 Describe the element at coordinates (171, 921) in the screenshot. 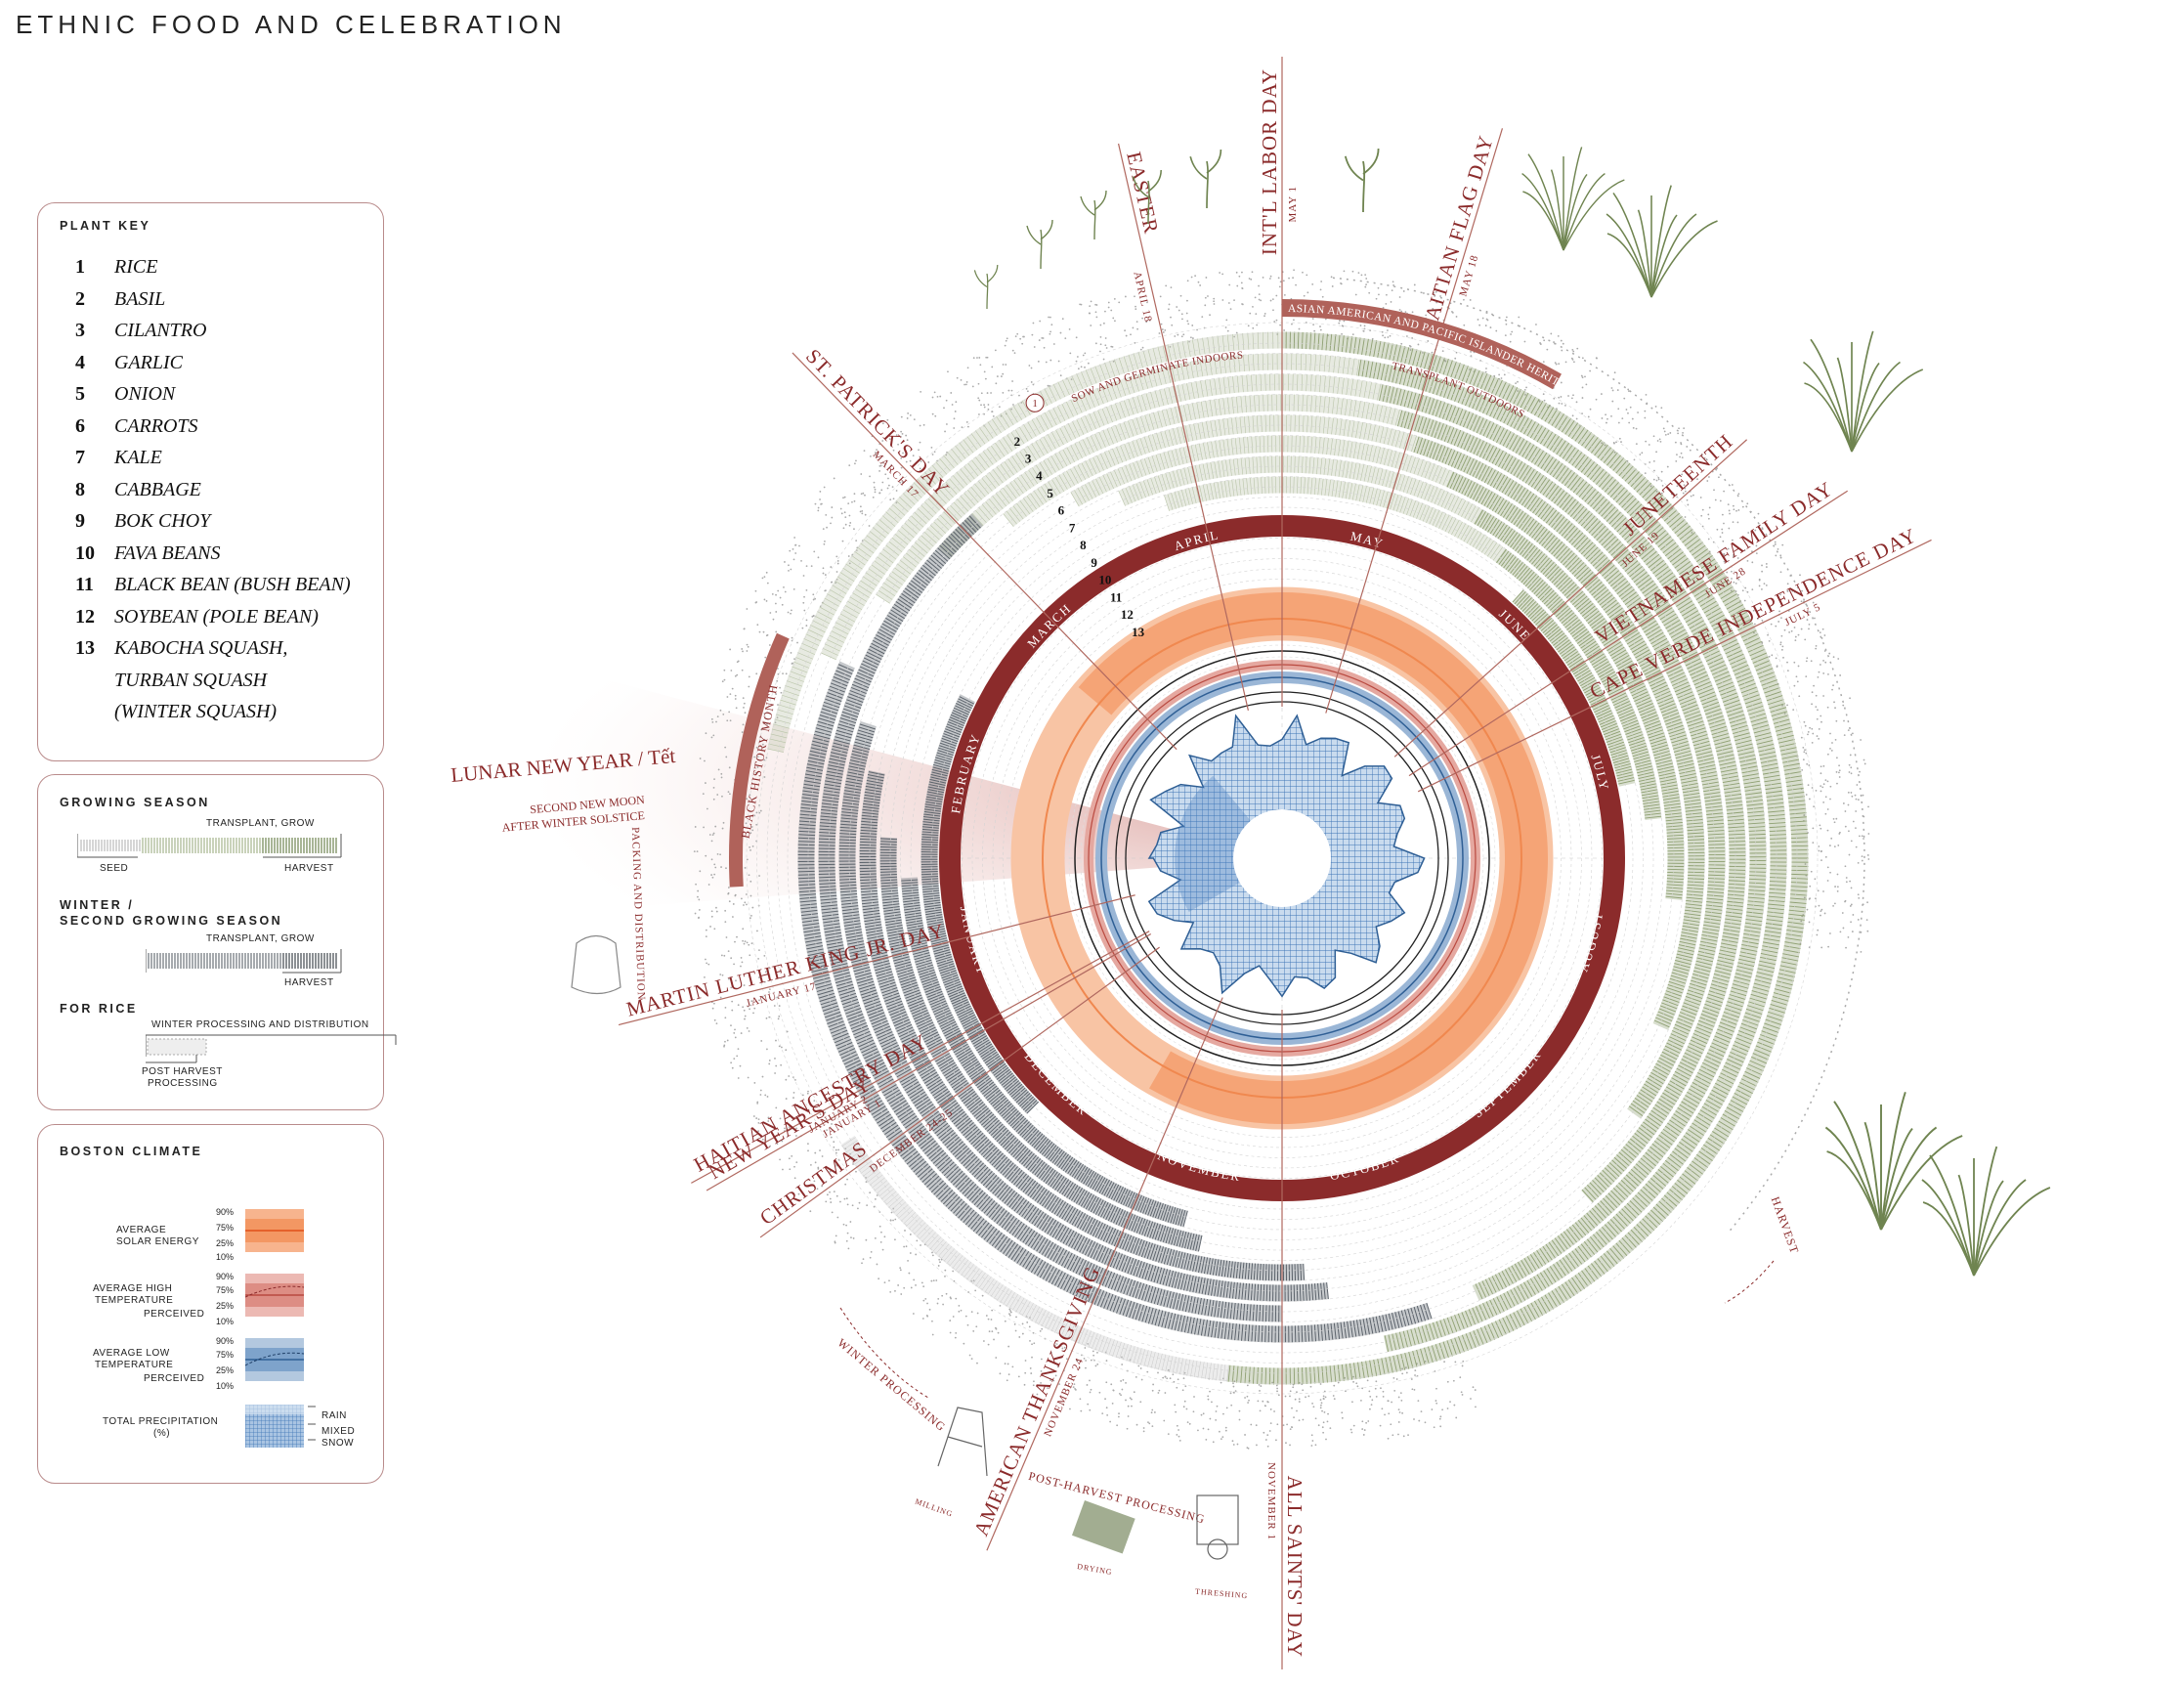

I see `winter-title-2: SECOND GROWING SEASON` at that location.